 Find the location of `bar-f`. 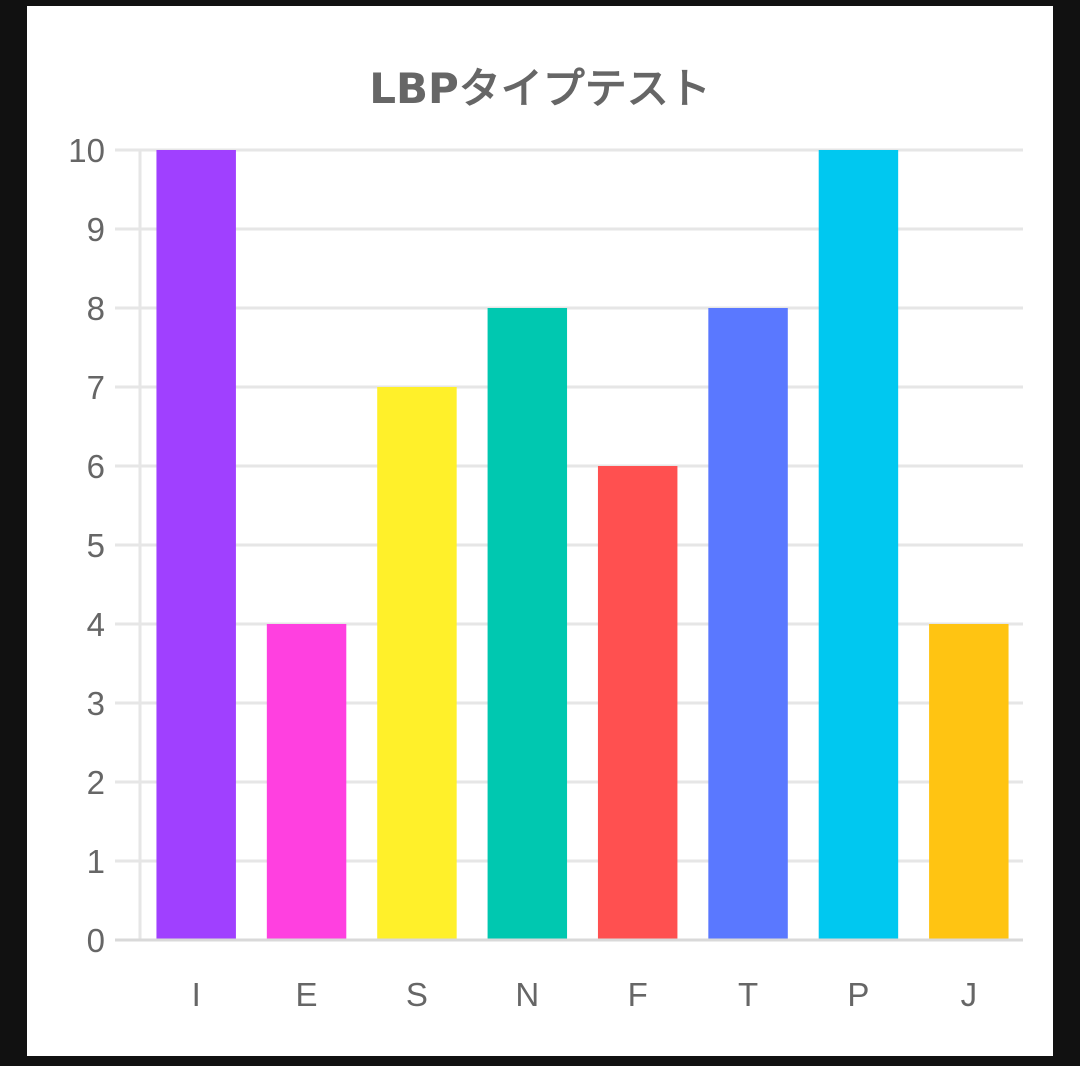

bar-f is located at coordinates (637, 703).